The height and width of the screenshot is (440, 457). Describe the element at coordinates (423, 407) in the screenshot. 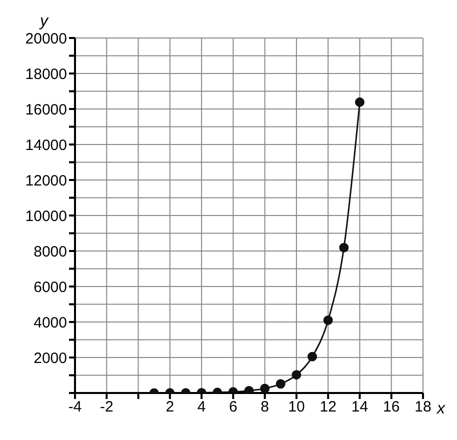

I see `x-tick-label: 18` at that location.